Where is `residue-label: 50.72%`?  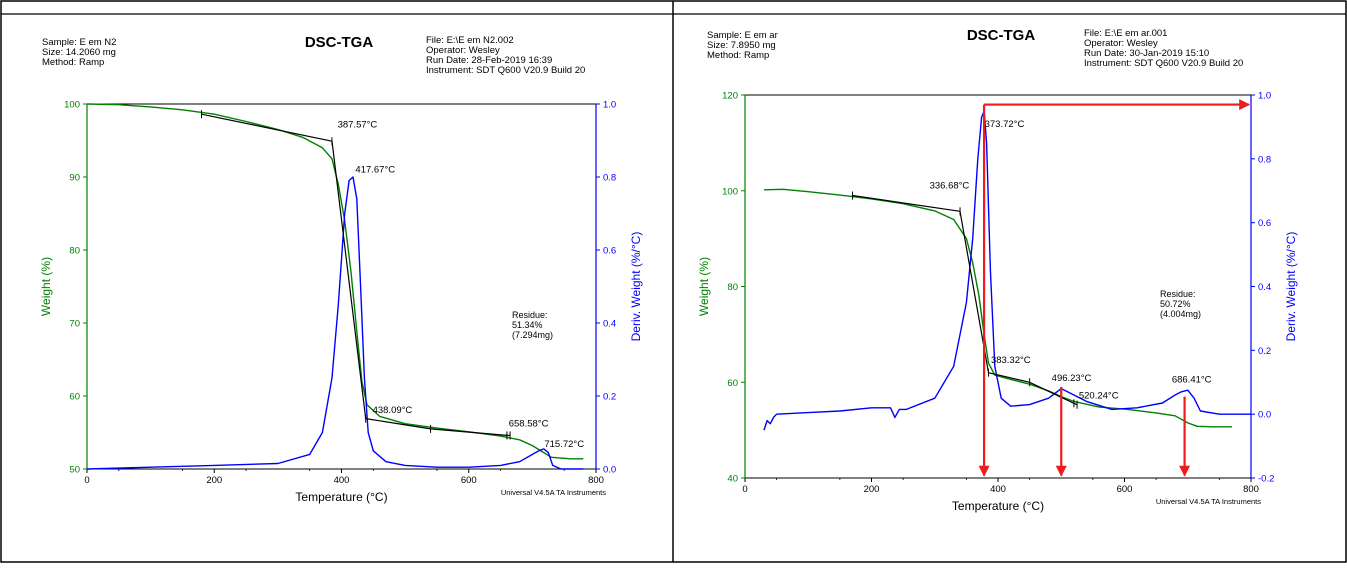
residue-label: 50.72% is located at coordinates (1175, 304).